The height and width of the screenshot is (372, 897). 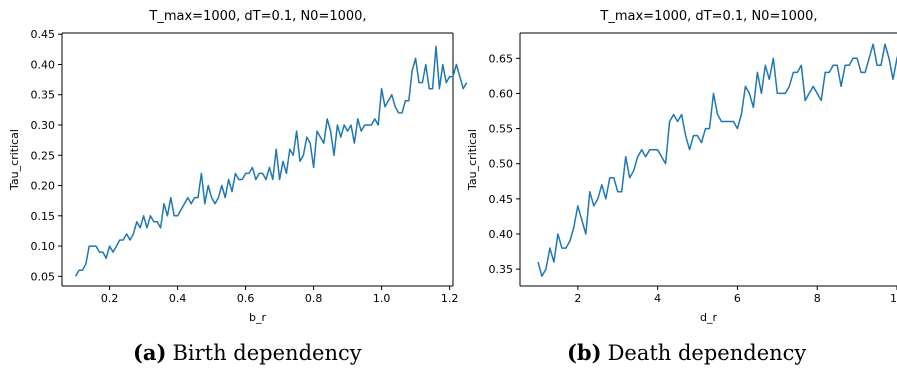 I want to click on y-tick-label: 0.30, so click(x=43, y=125).